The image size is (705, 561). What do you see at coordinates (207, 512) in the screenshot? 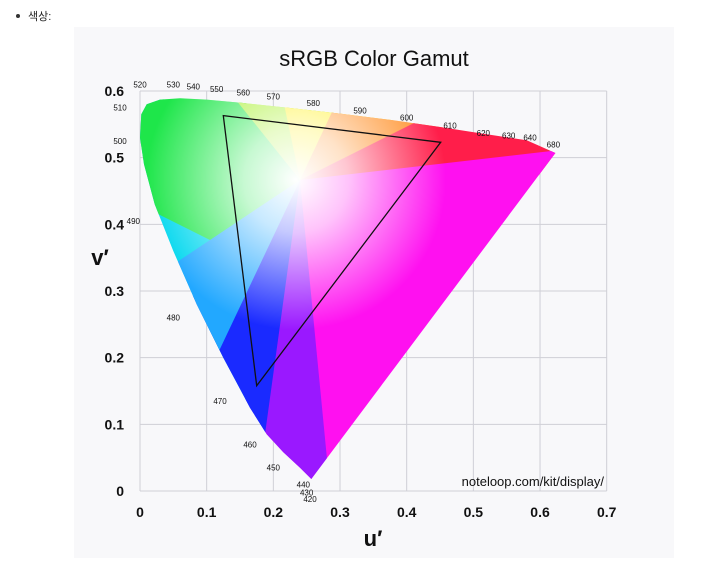
I see `x-tick-label: 0.1` at bounding box center [207, 512].